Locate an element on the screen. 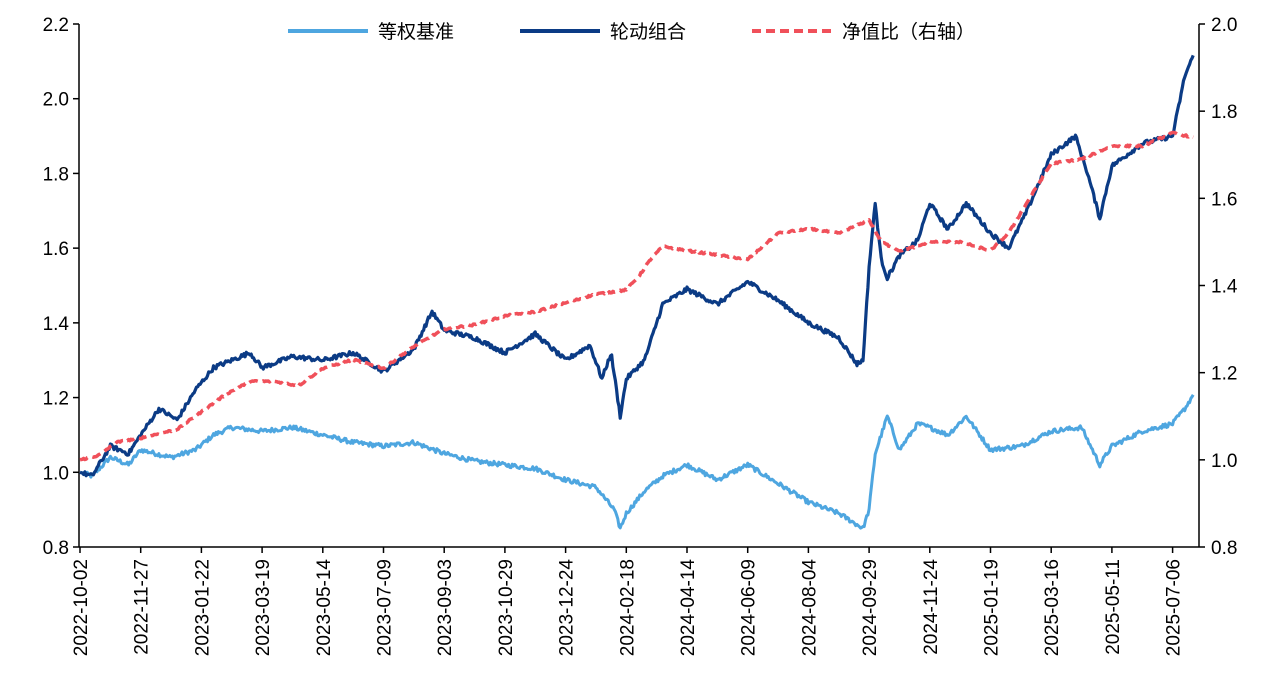  y-tick-label-right: 1.8 is located at coordinates (1224, 112).